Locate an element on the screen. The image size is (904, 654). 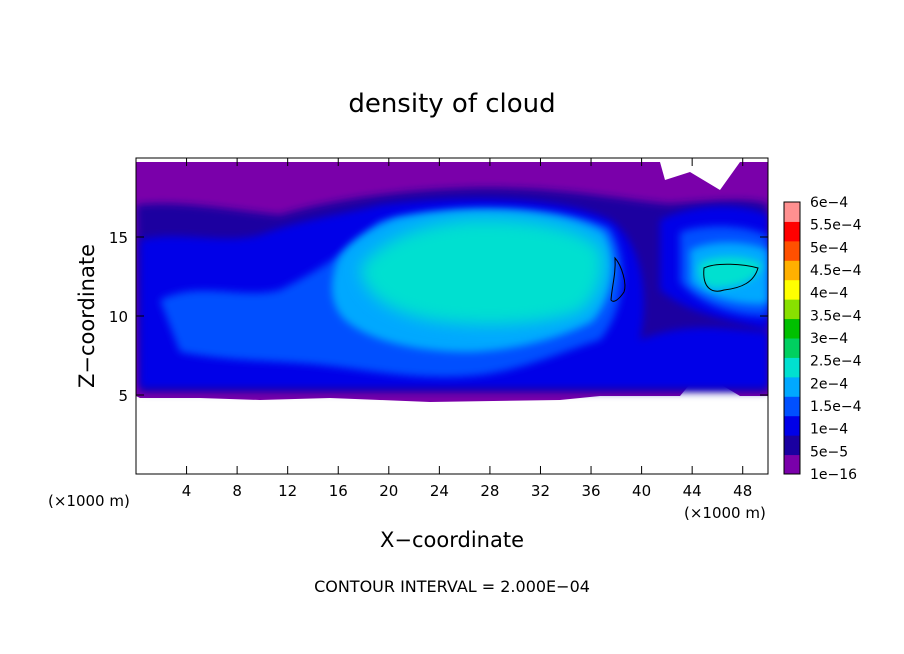
x-tick-label: 12 is located at coordinates (287, 491).